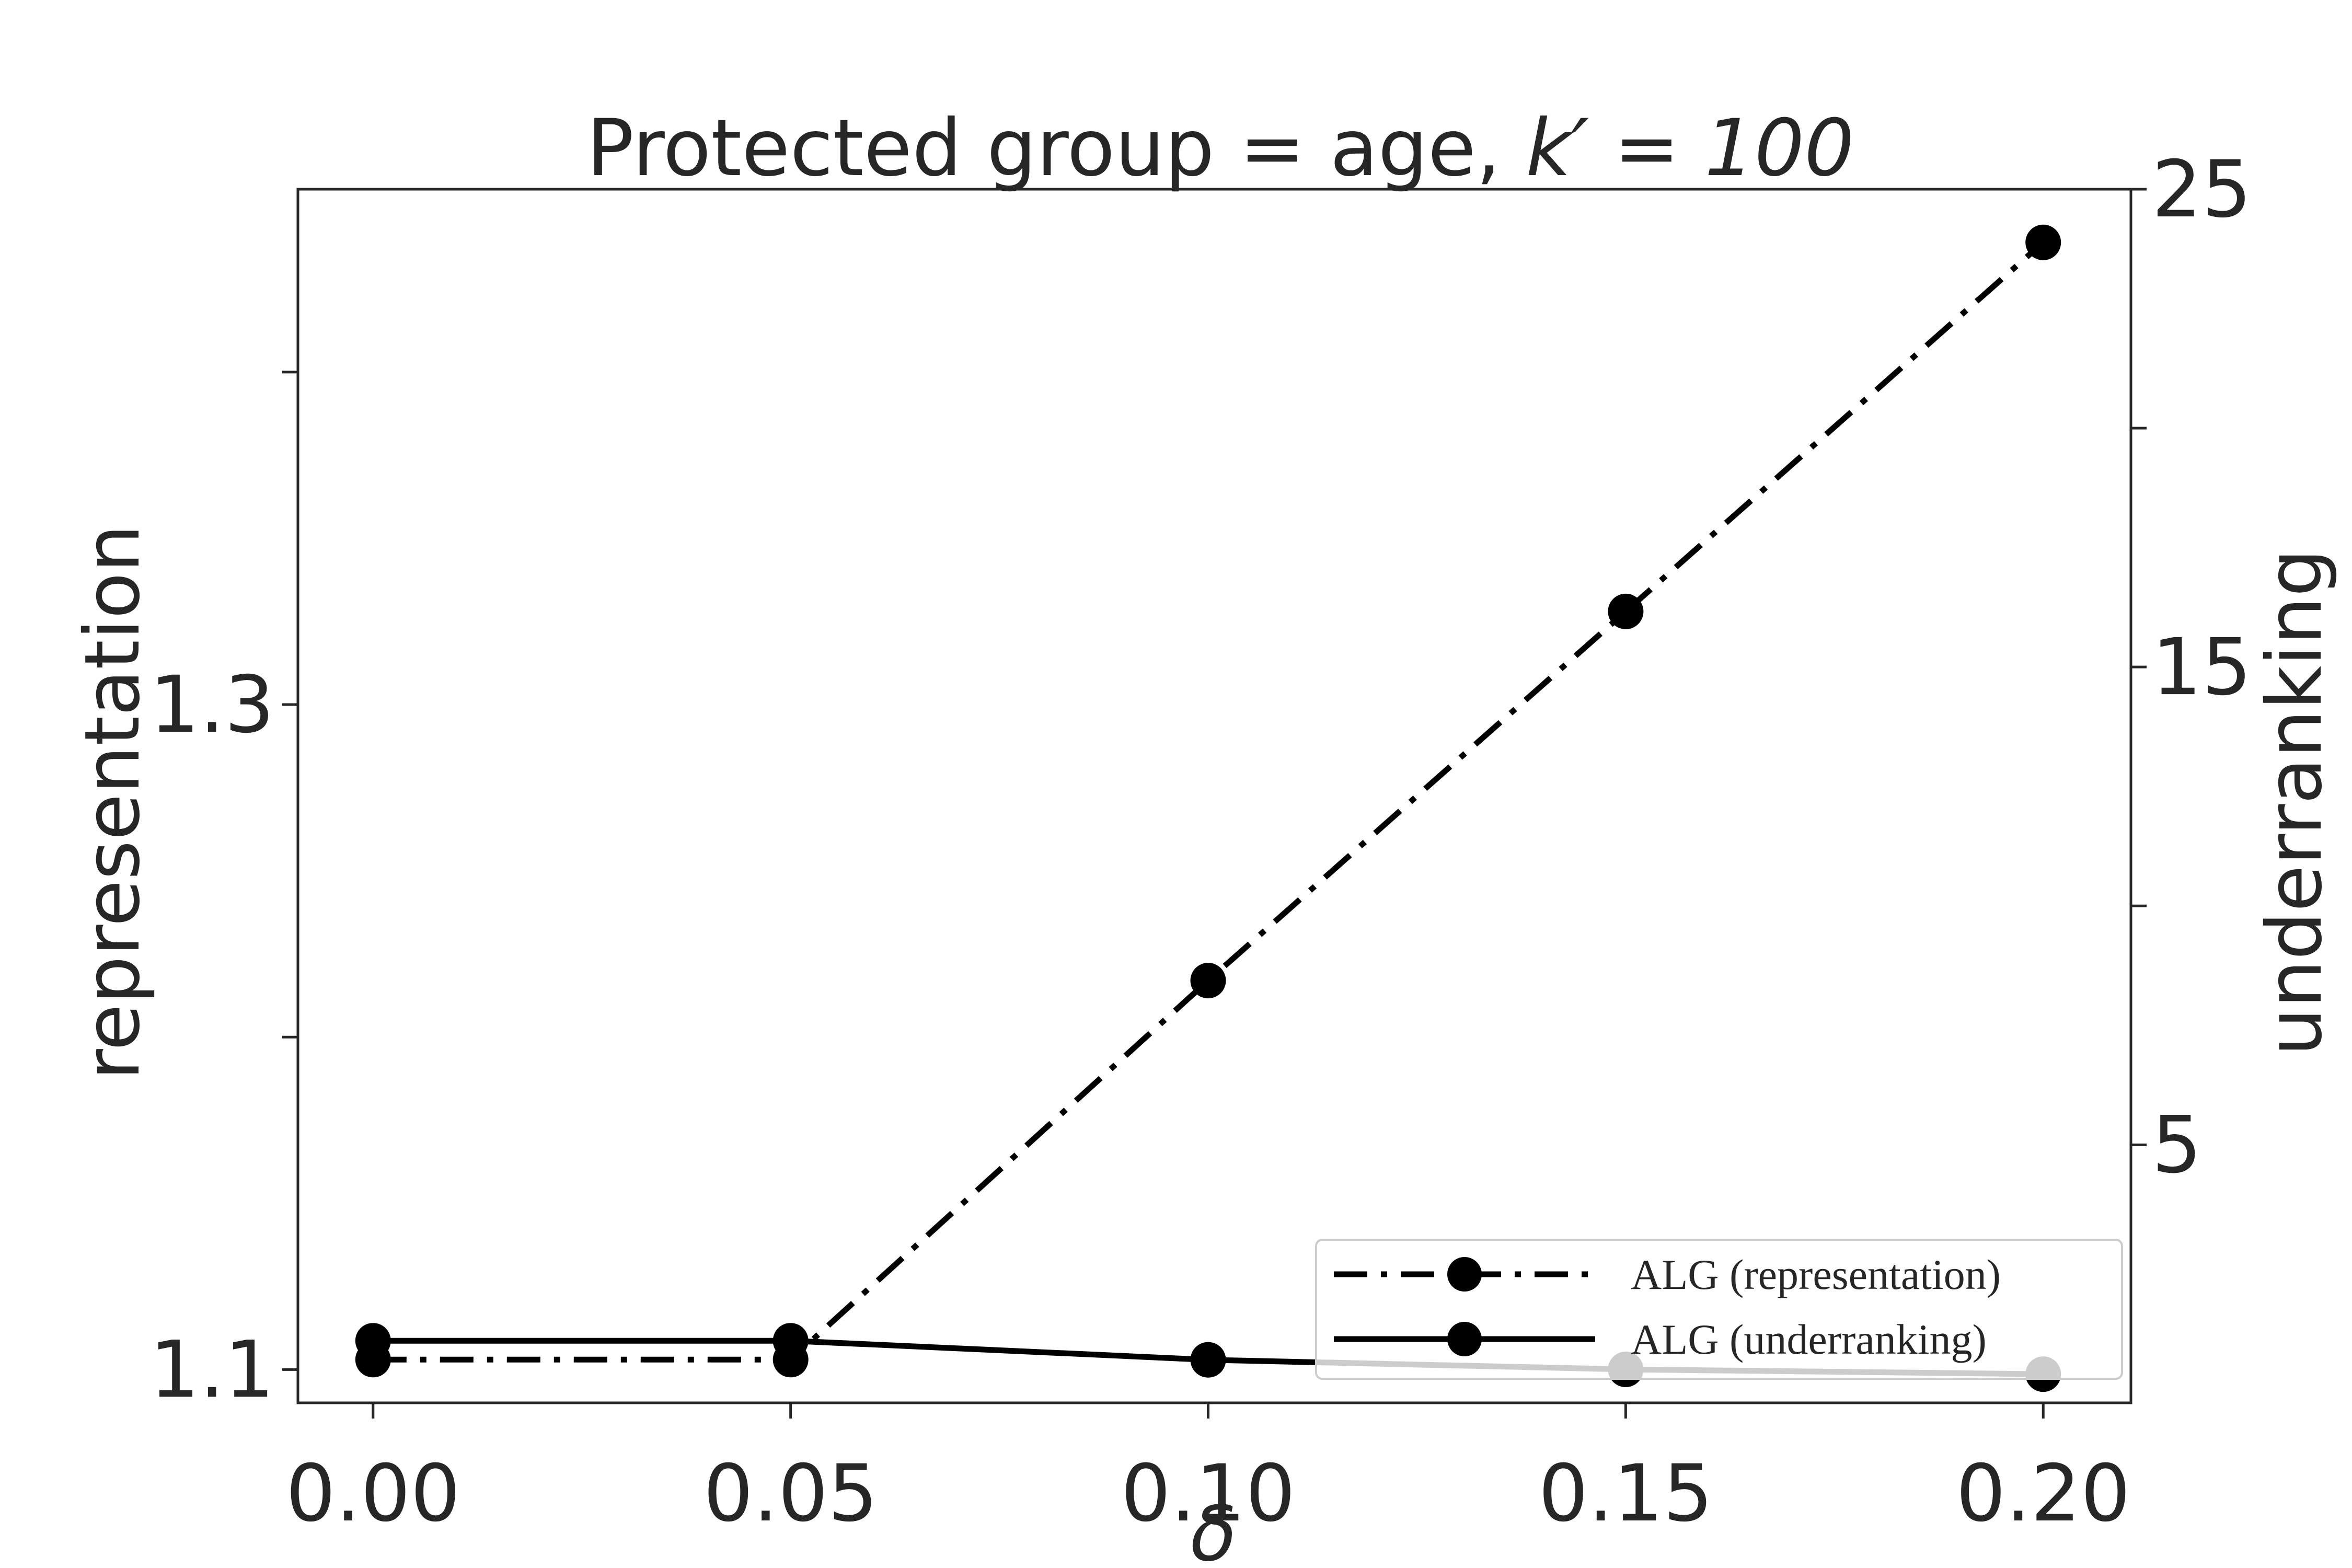 The image size is (2352, 1568). What do you see at coordinates (1464, 1274) in the screenshot?
I see `legend-swatch-representation-marker` at bounding box center [1464, 1274].